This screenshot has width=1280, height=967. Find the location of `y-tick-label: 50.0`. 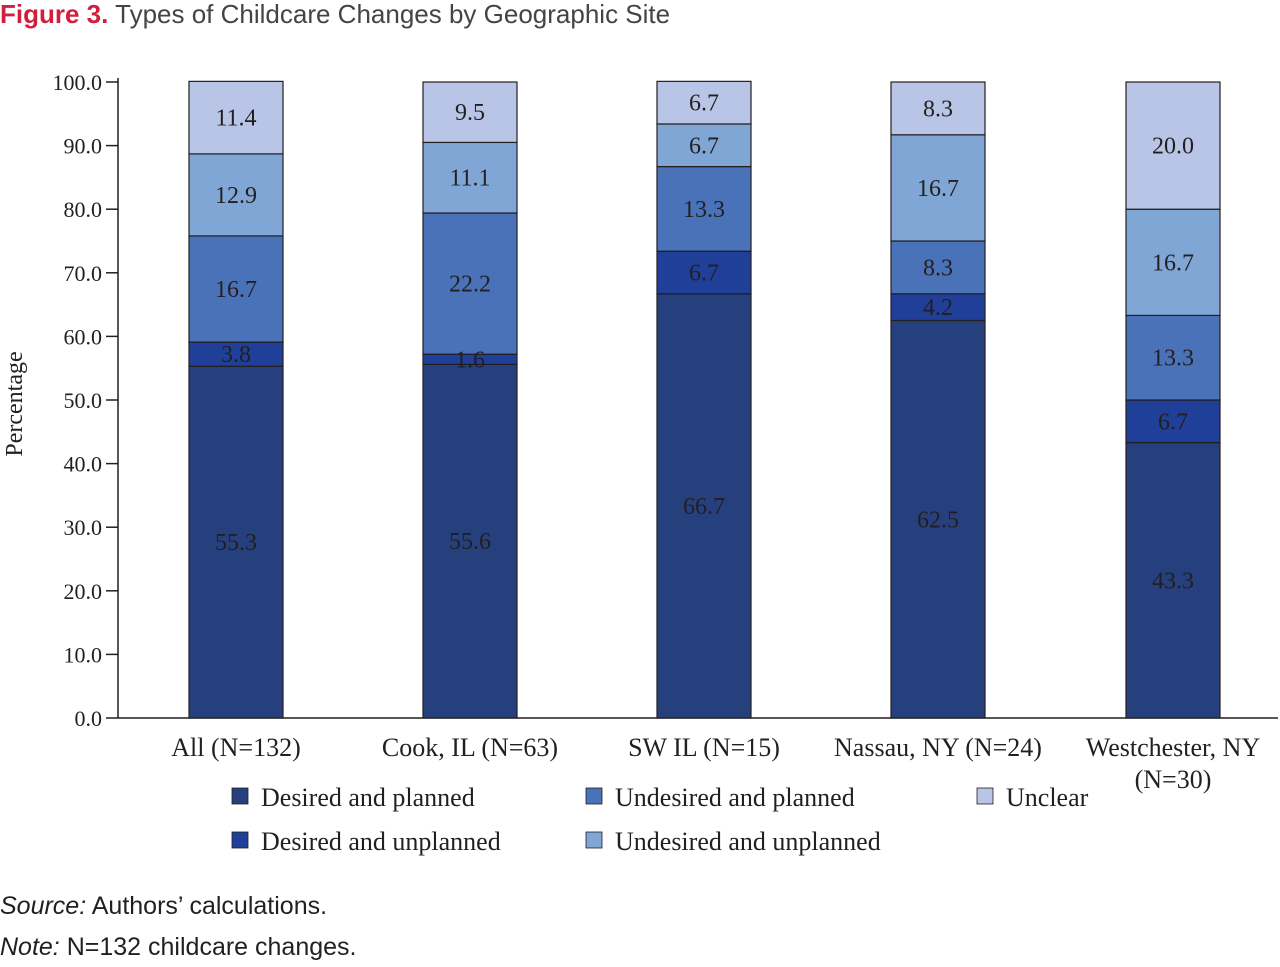

y-tick-label: 50.0 is located at coordinates (83, 400).